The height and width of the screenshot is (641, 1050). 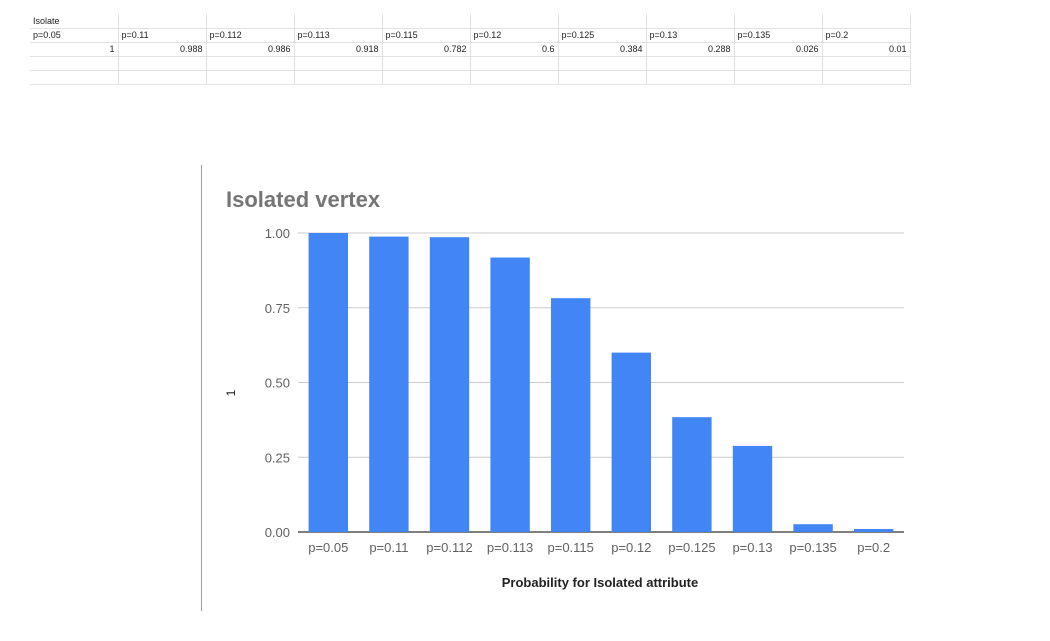 What do you see at coordinates (231, 392) in the screenshot?
I see `y-axis-title: 1` at bounding box center [231, 392].